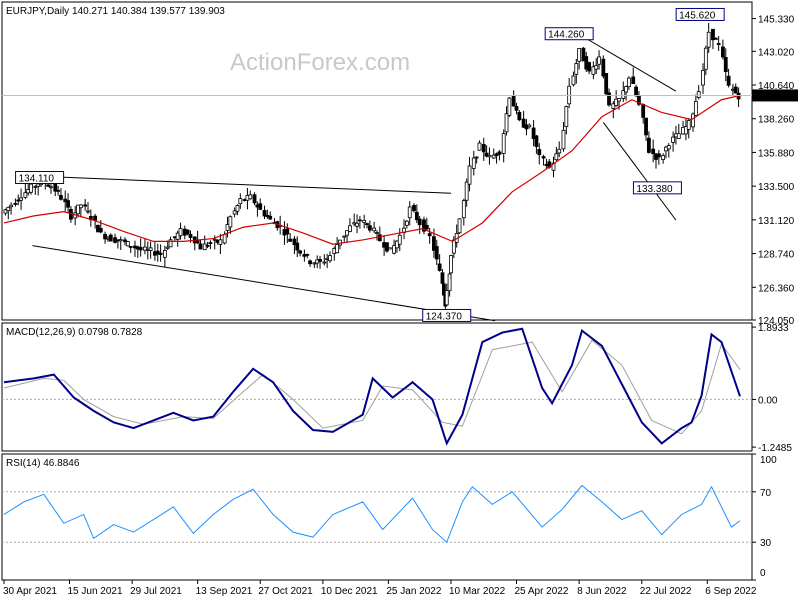  What do you see at coordinates (776, 321) in the screenshot?
I see `price-ytick-label: 124.050` at bounding box center [776, 321].